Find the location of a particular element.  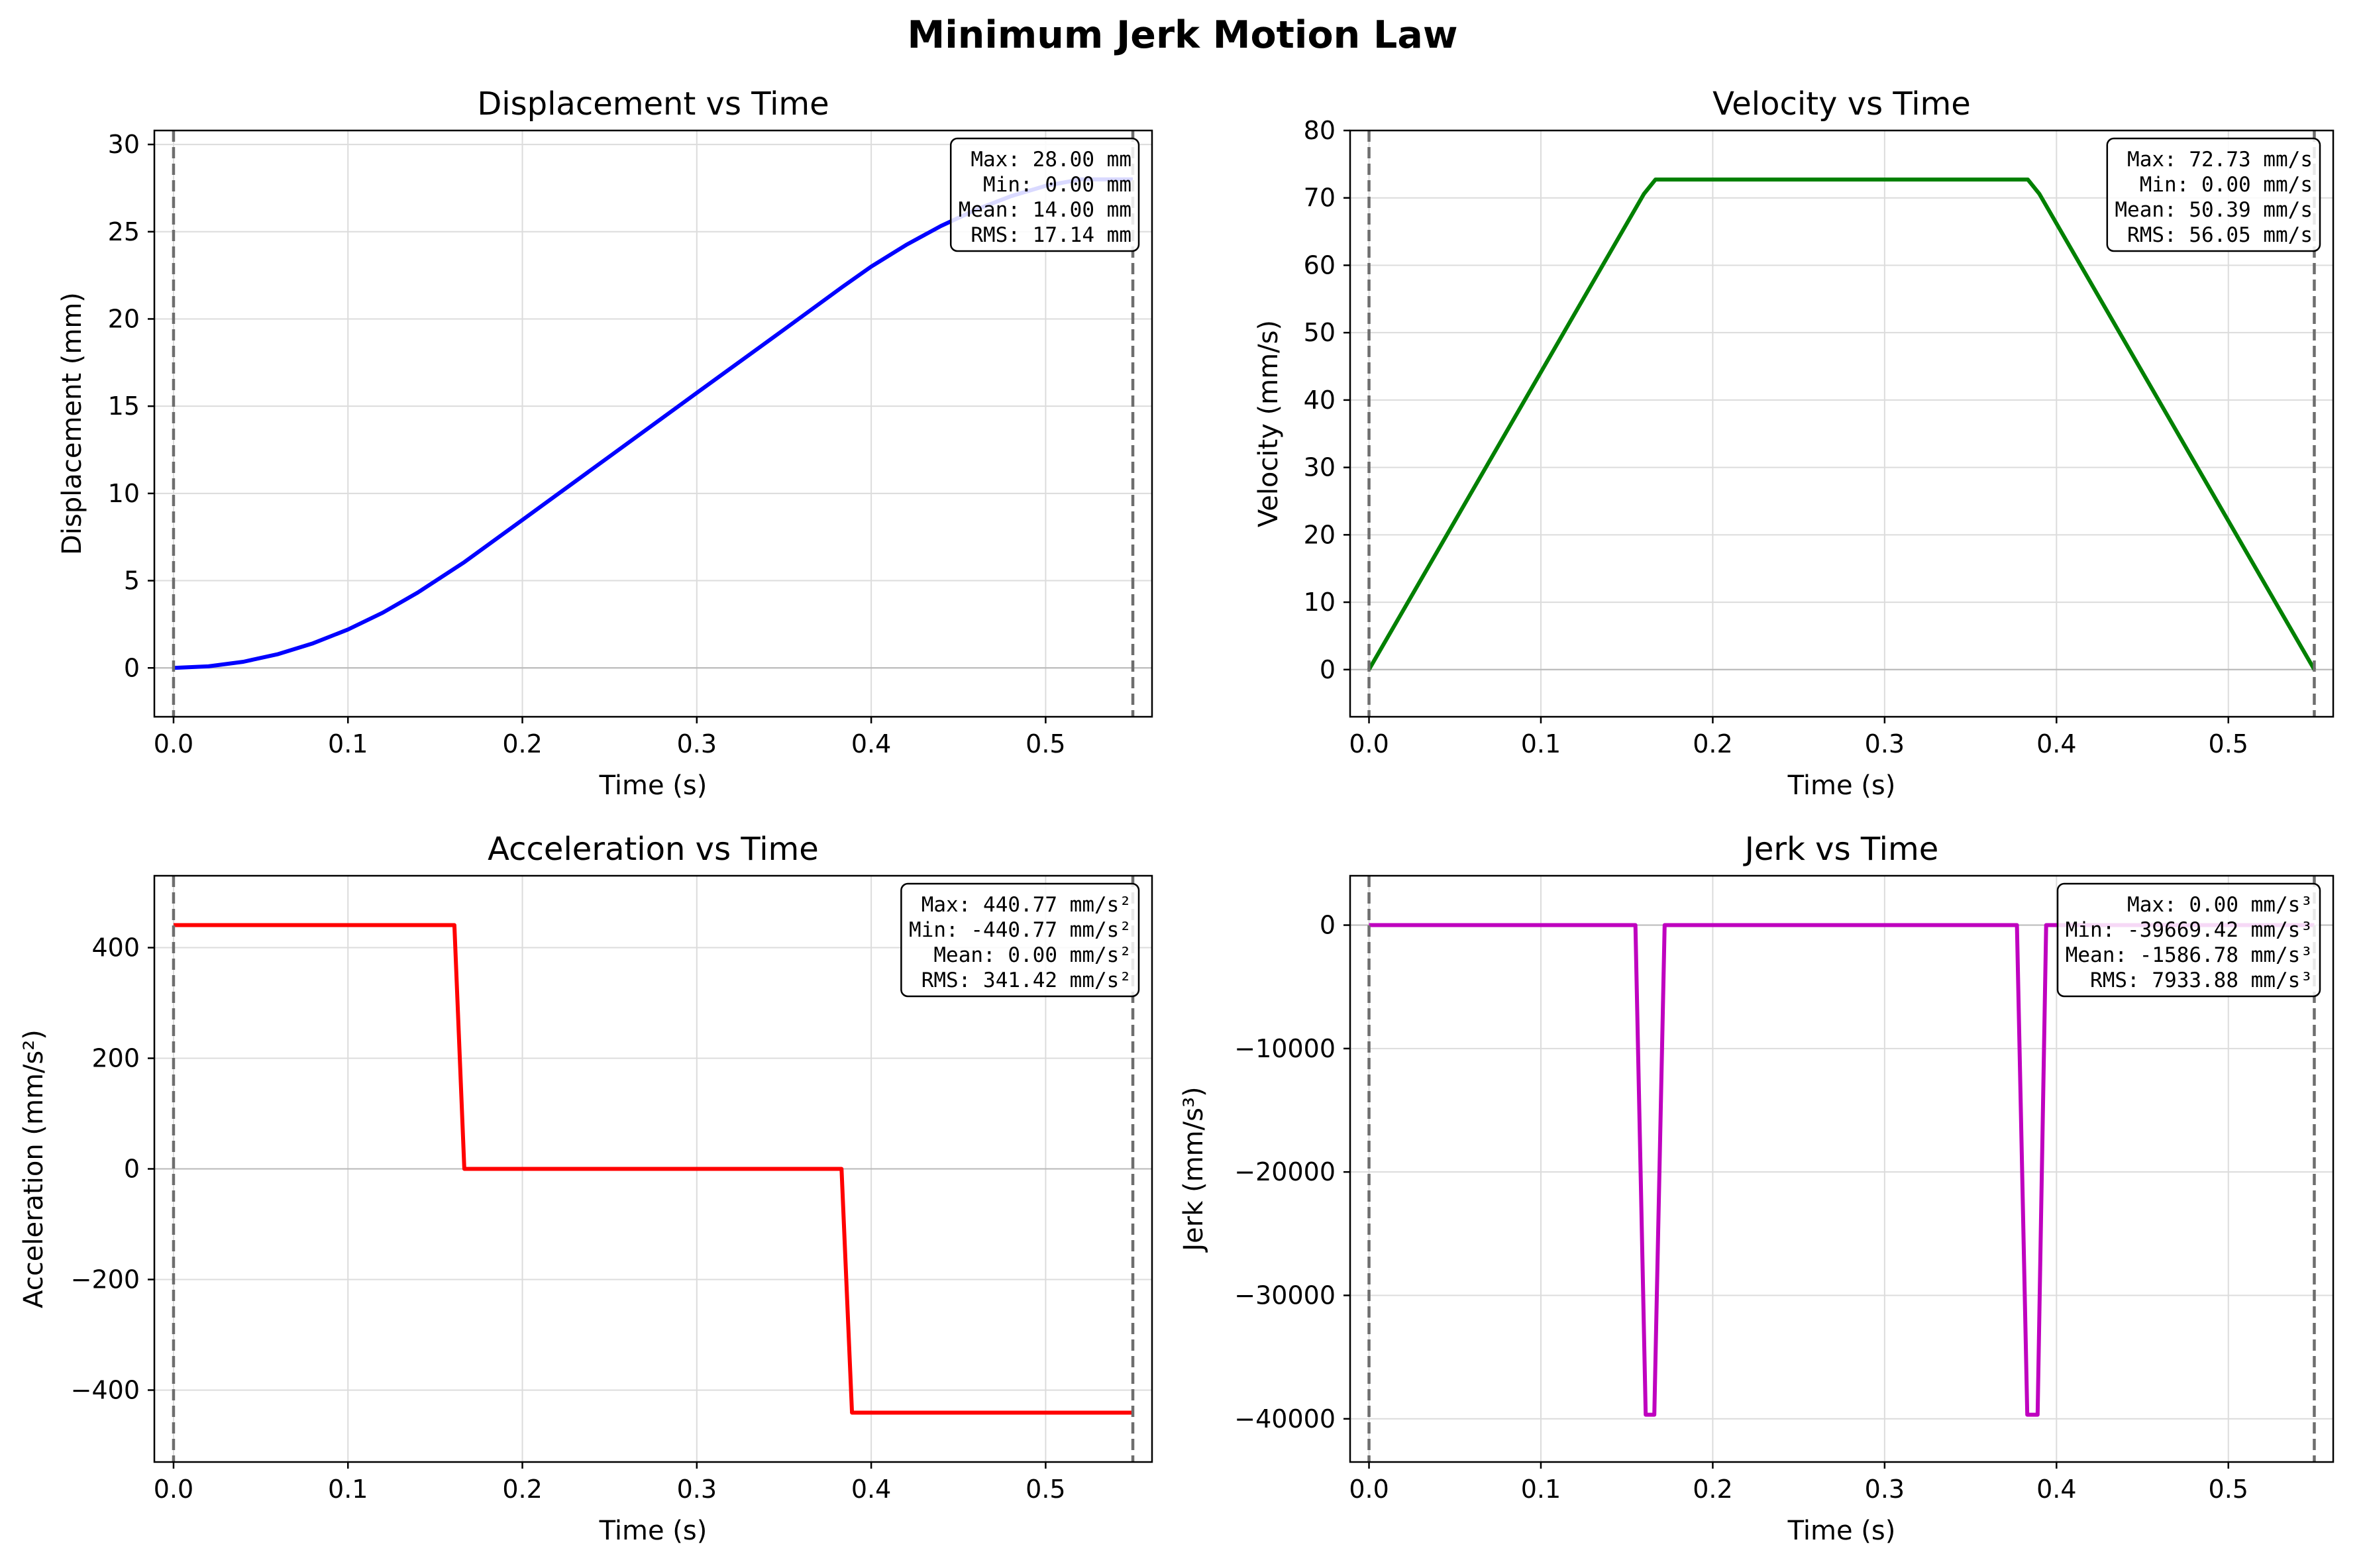

panel-title: Velocity vs Time is located at coordinates (1841, 104).